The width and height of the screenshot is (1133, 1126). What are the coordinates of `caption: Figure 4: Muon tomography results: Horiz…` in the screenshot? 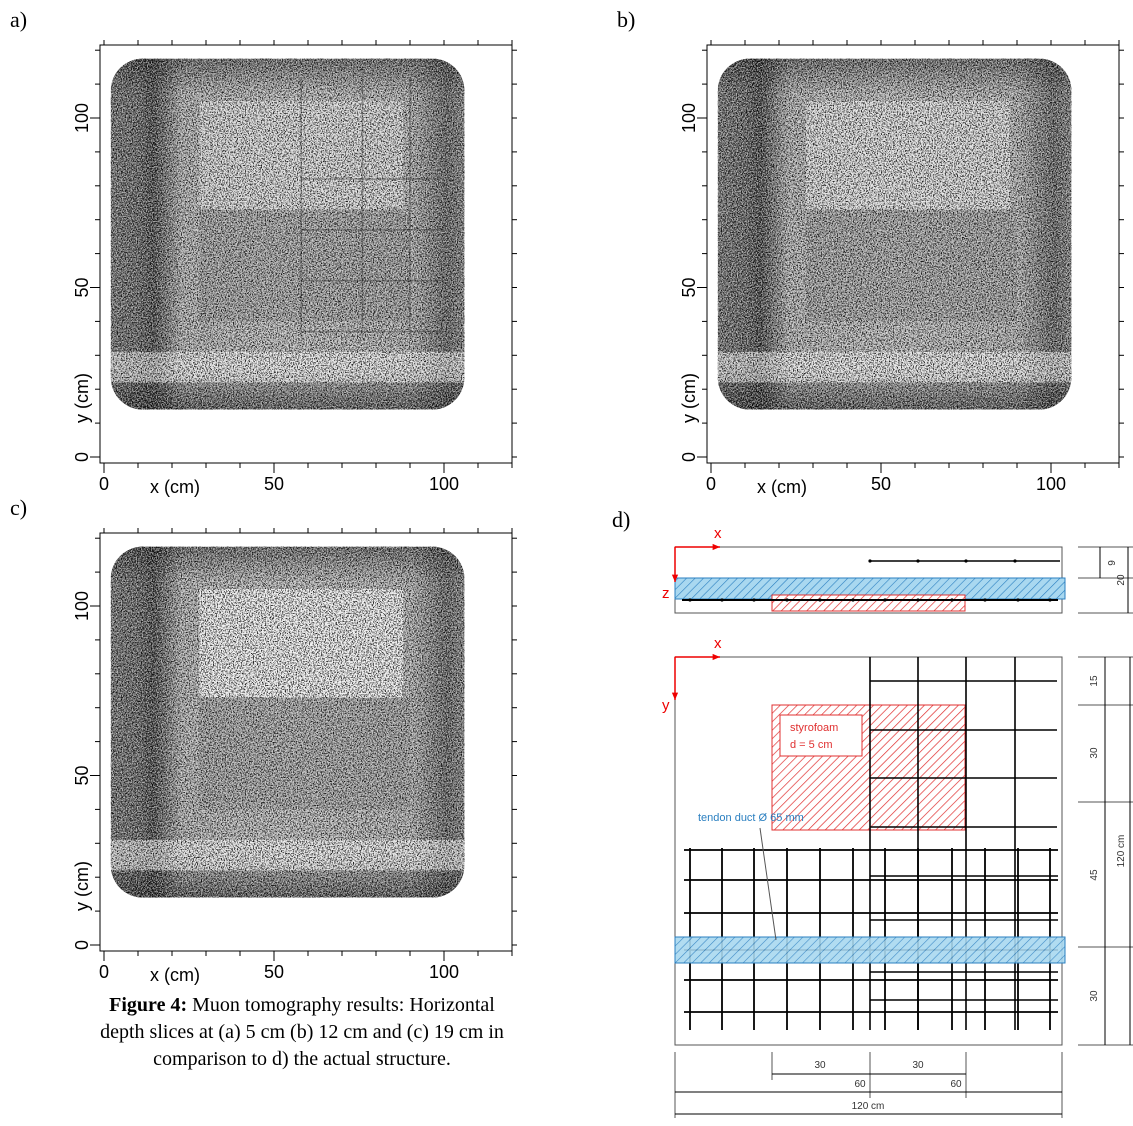 It's located at (302, 1032).